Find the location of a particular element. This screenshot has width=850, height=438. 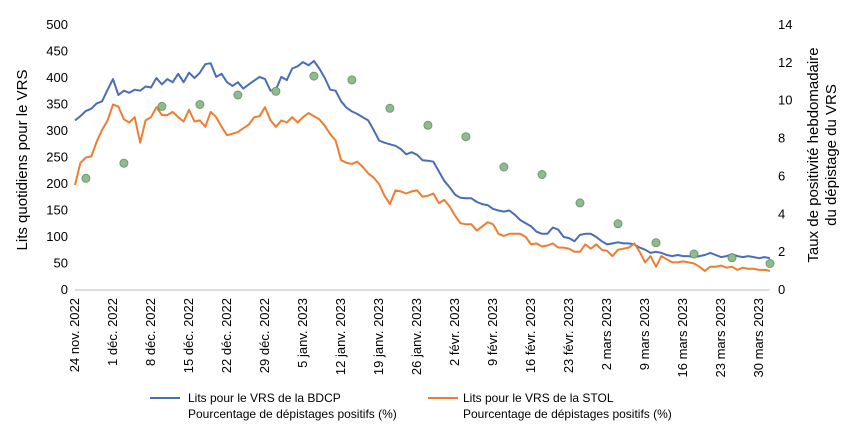

y-left-tick-label: 400 is located at coordinates (57, 77).